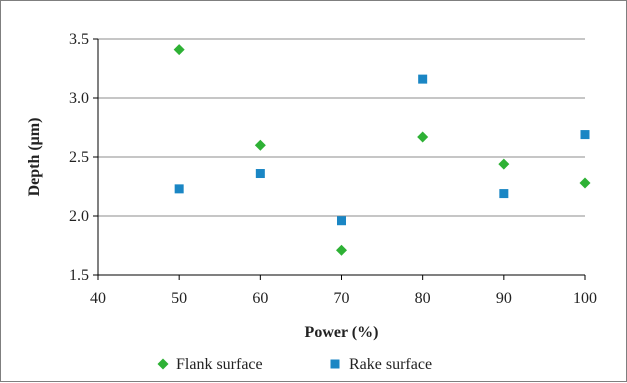 This screenshot has width=627, height=383. What do you see at coordinates (423, 298) in the screenshot?
I see `x-tick-label-4: 80` at bounding box center [423, 298].